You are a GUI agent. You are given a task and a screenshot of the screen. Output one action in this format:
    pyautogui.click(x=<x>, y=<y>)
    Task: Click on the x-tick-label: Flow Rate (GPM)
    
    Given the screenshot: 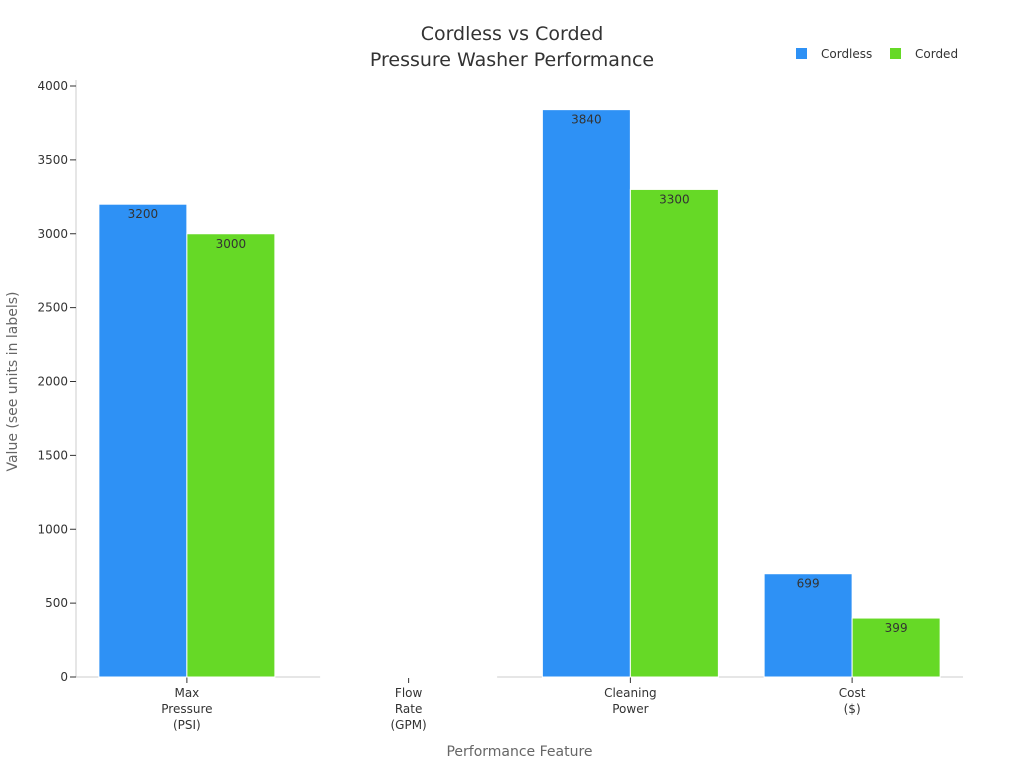 What is the action you would take?
    pyautogui.click(x=408, y=709)
    